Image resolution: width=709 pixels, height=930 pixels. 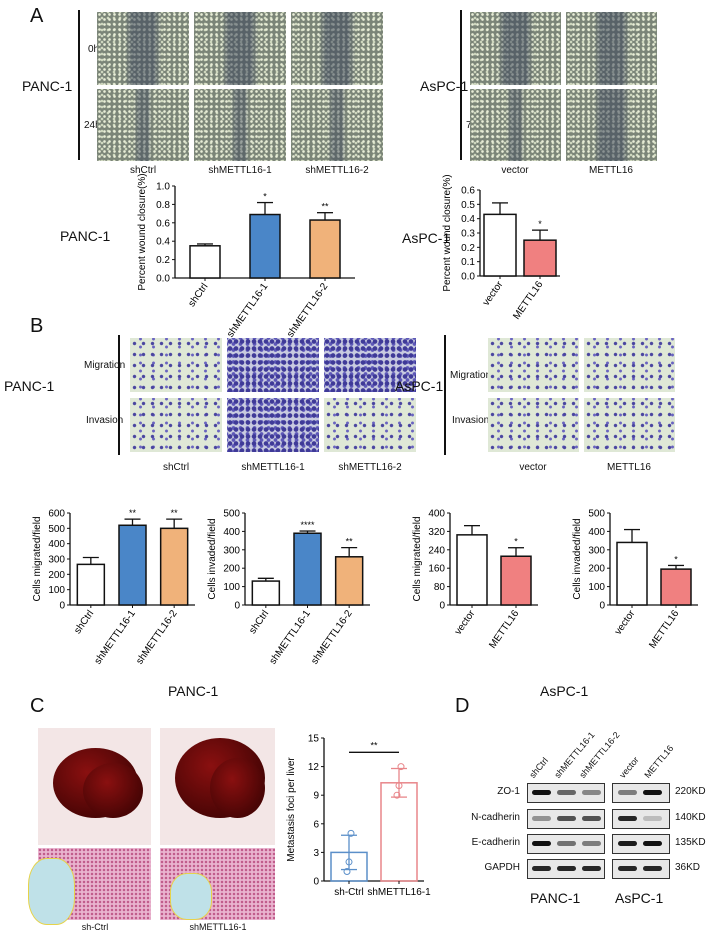 What do you see at coordinates (690, 817) in the screenshot?
I see `size-label: 140KD` at bounding box center [690, 817].